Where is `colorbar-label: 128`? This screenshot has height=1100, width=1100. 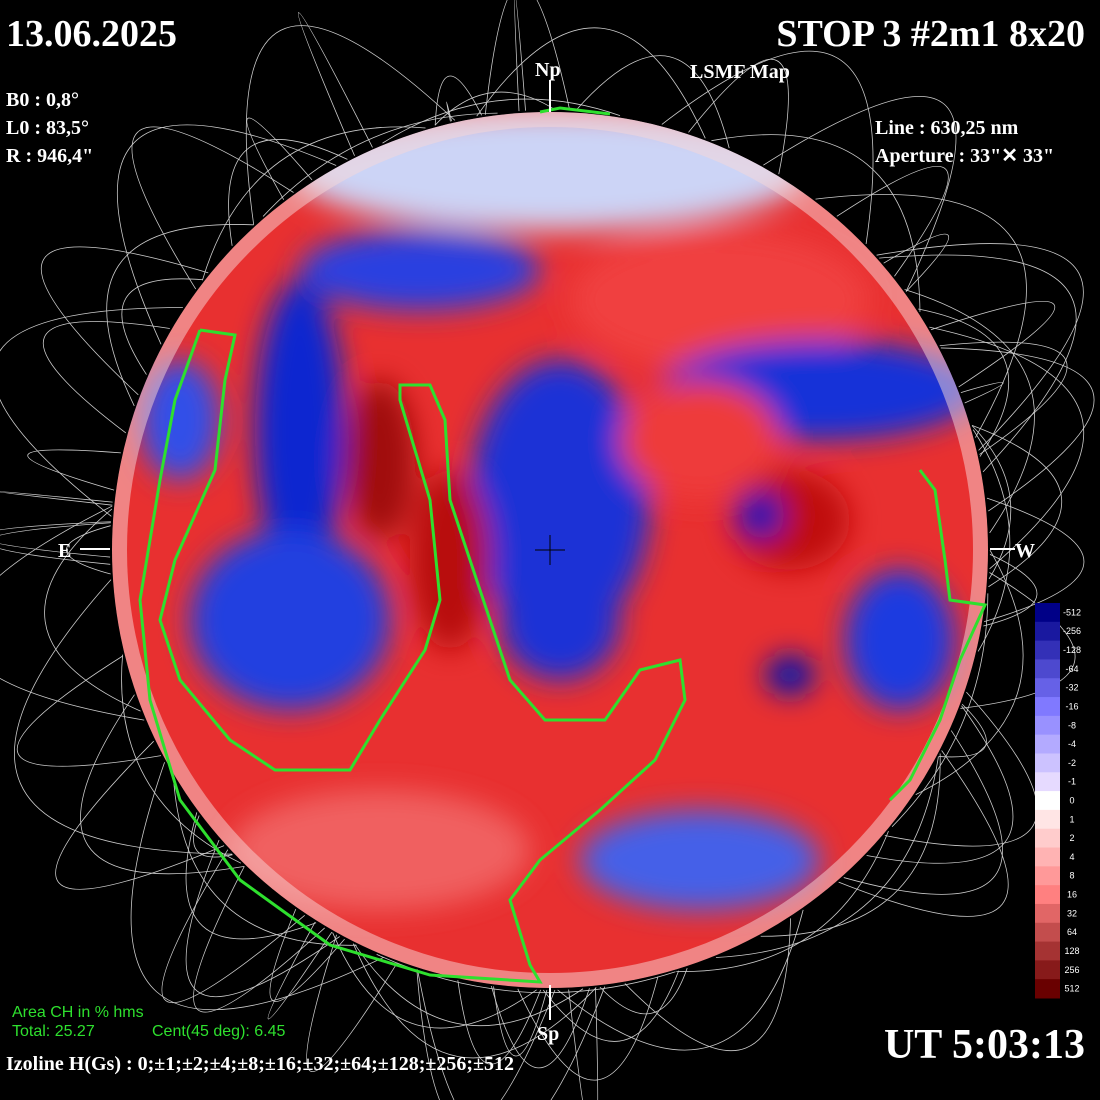 colorbar-label: 128 is located at coordinates (1071, 951).